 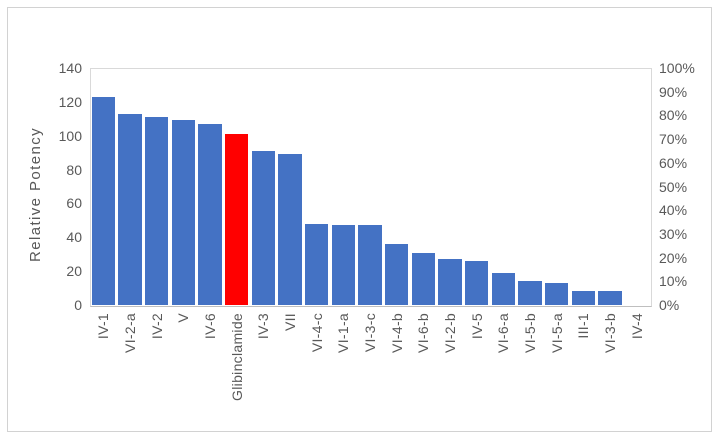 What do you see at coordinates (370, 265) in the screenshot?
I see `bar-vi-3-c` at bounding box center [370, 265].